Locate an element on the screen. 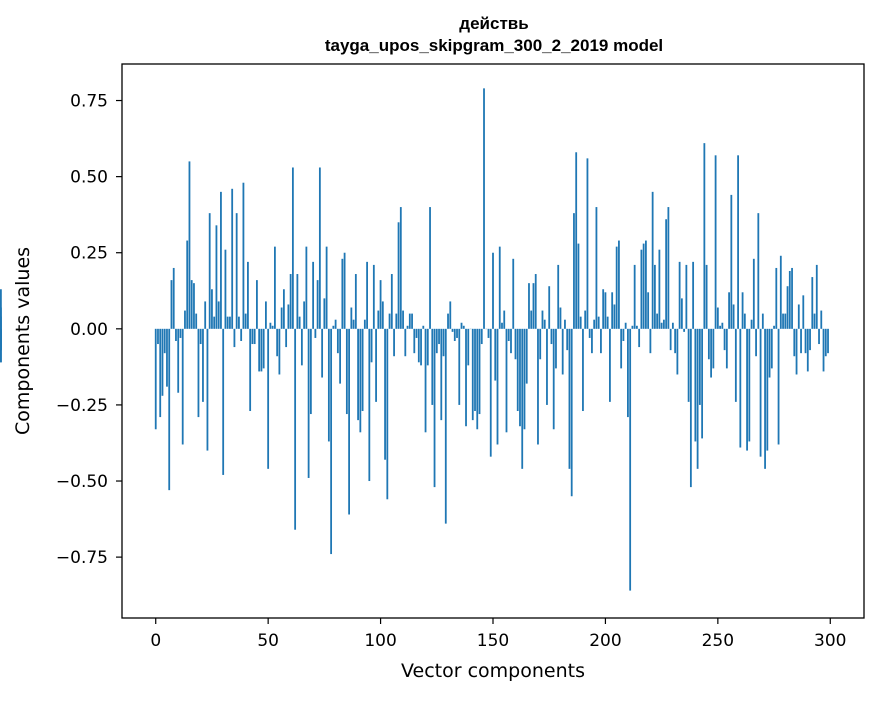 This screenshot has width=880, height=701. y-tick-label: 0.00 is located at coordinates (89, 330).